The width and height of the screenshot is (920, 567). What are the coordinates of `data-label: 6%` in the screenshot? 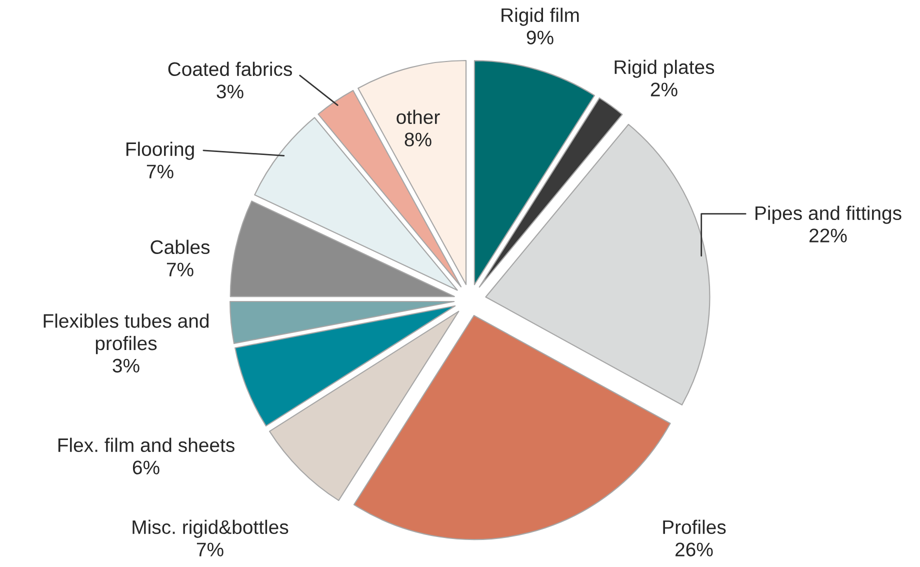 It's located at (146, 467).